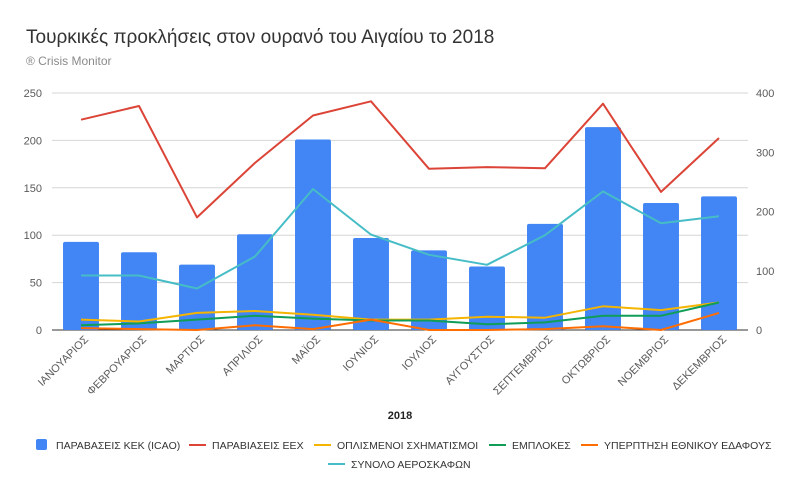 Image resolution: width=800 pixels, height=495 pixels. I want to click on left-tick-label: 150, so click(33, 189).